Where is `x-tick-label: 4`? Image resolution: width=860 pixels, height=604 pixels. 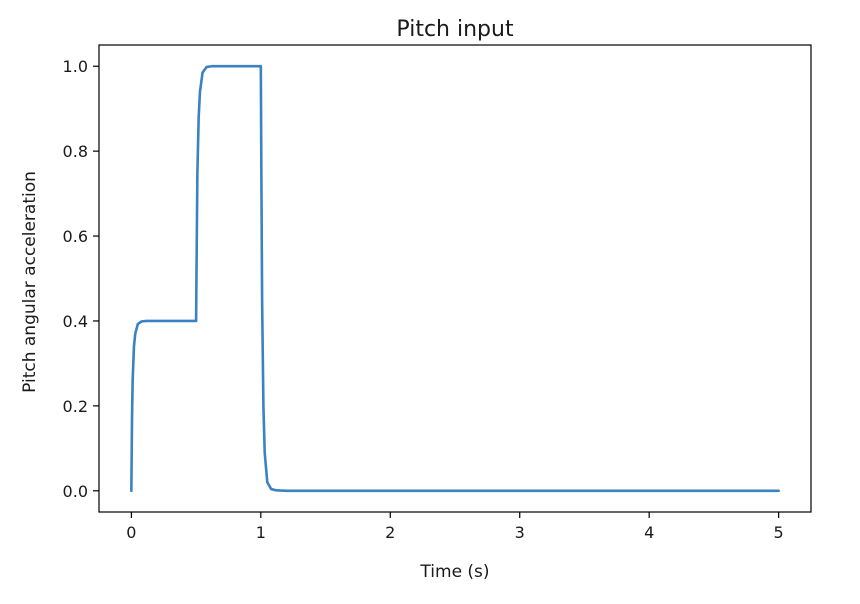 x-tick-label: 4 is located at coordinates (649, 532).